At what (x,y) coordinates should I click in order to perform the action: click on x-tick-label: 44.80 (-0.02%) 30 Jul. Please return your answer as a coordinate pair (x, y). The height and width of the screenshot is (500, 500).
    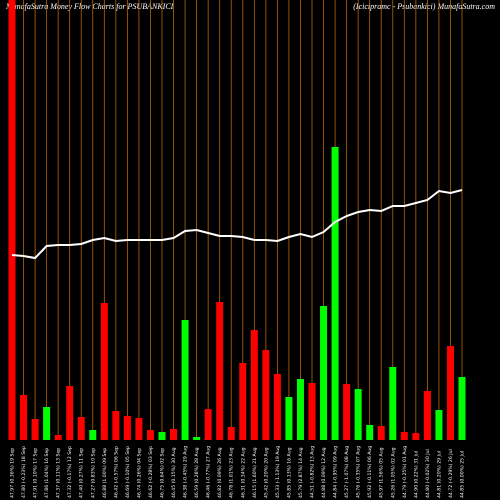
    Looking at the image, I should click on (428, 473).